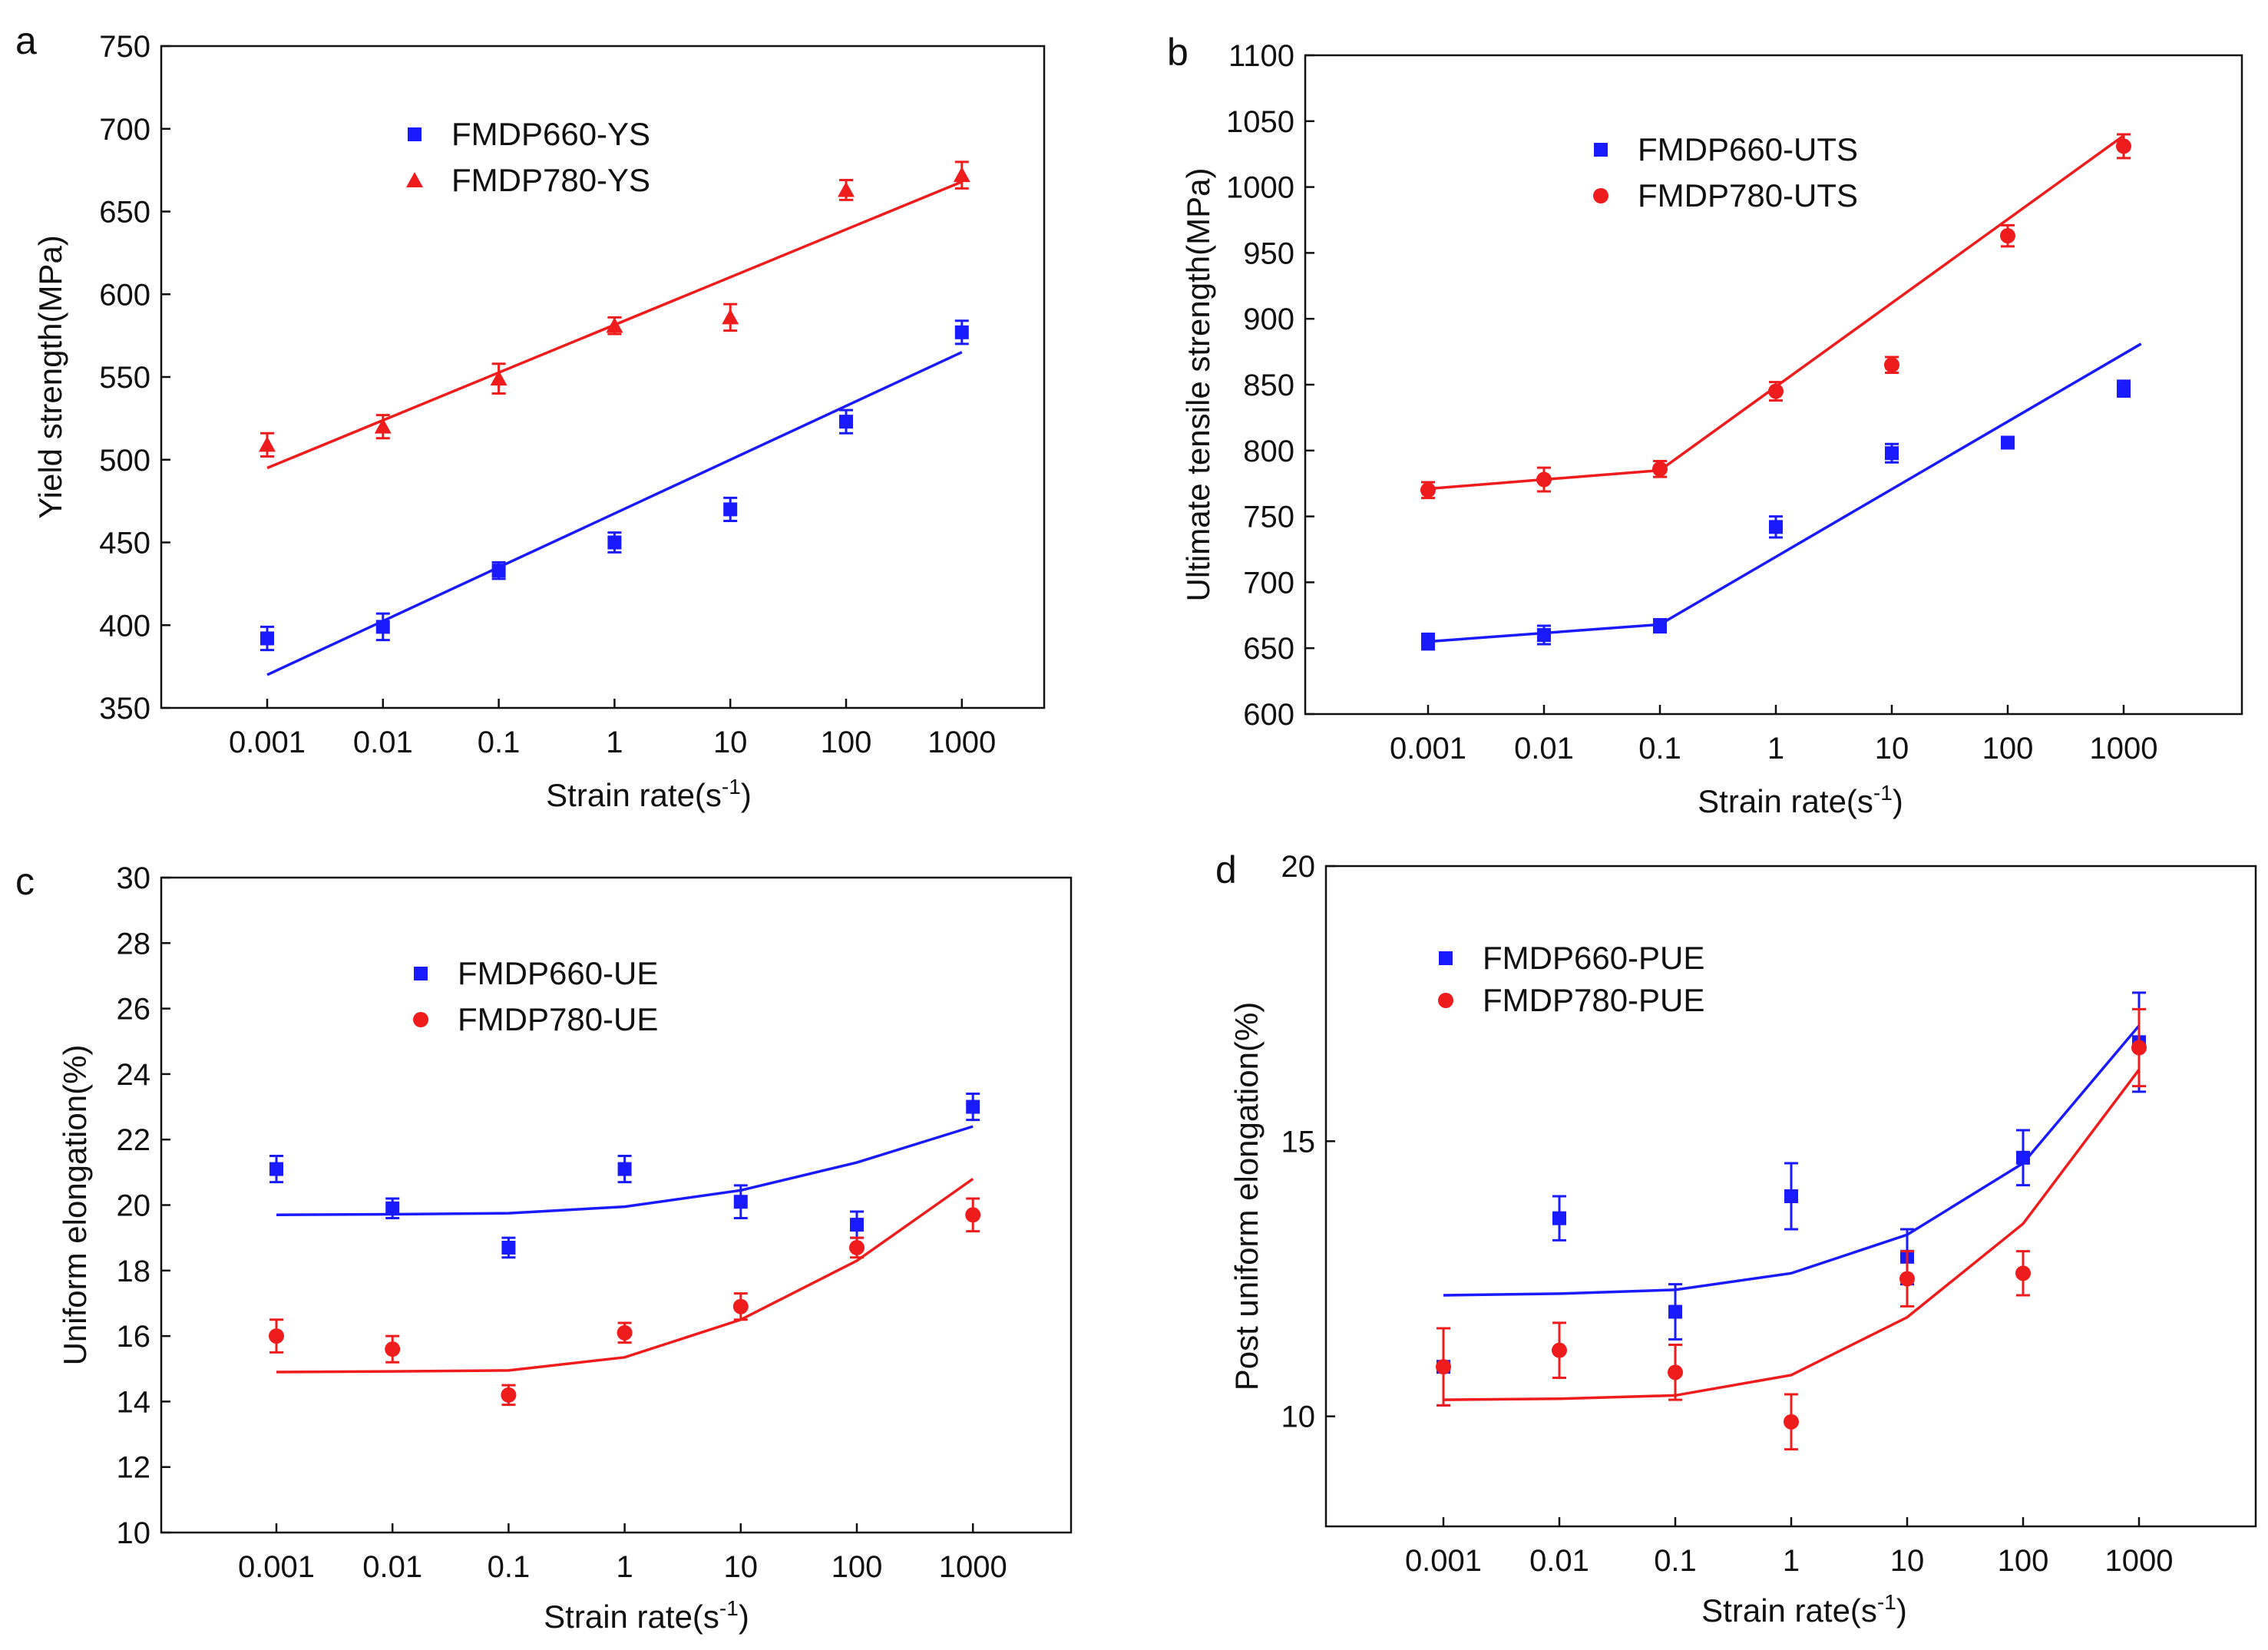 The image size is (2268, 1650). I want to click on y-tick-label: 350, so click(125, 709).